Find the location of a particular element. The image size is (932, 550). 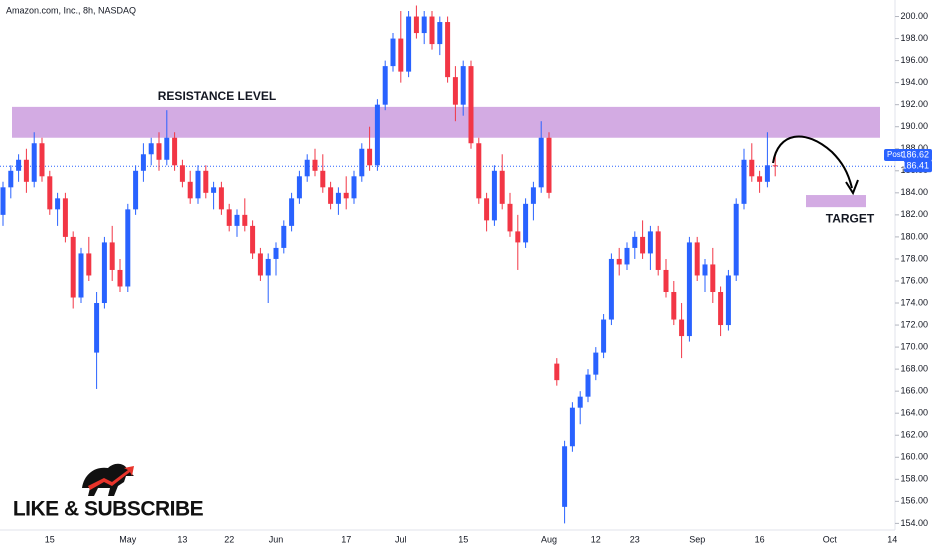

last-price-tag-bg is located at coordinates (918, 166).